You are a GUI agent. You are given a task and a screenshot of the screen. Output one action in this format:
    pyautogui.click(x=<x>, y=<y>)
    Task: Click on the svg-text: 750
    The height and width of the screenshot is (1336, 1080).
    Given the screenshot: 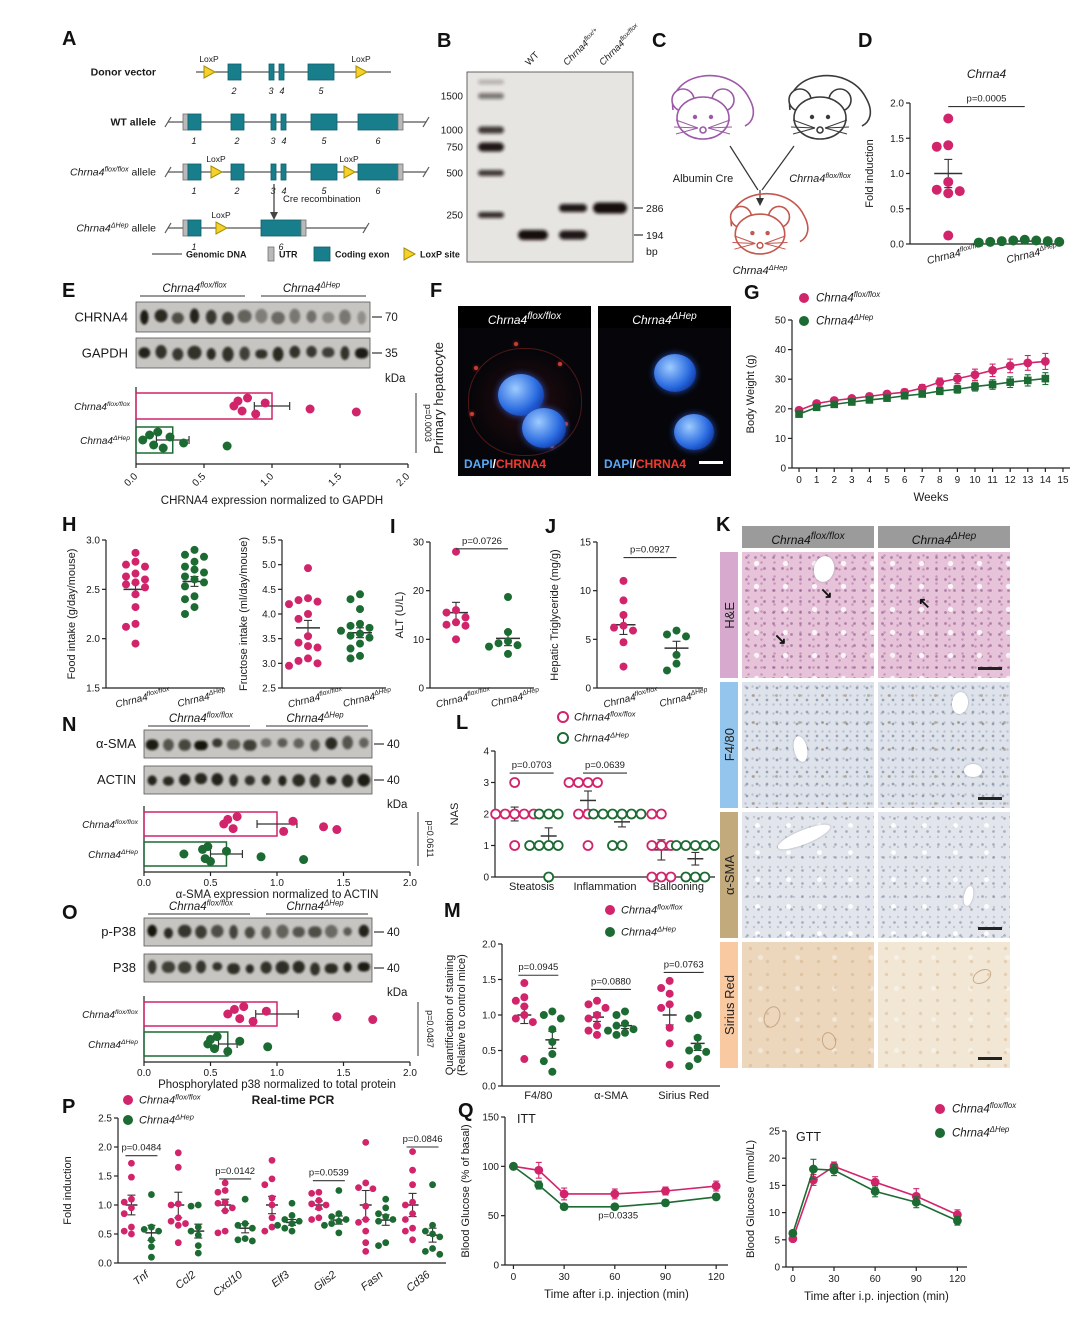 What is the action you would take?
    pyautogui.click(x=454, y=148)
    